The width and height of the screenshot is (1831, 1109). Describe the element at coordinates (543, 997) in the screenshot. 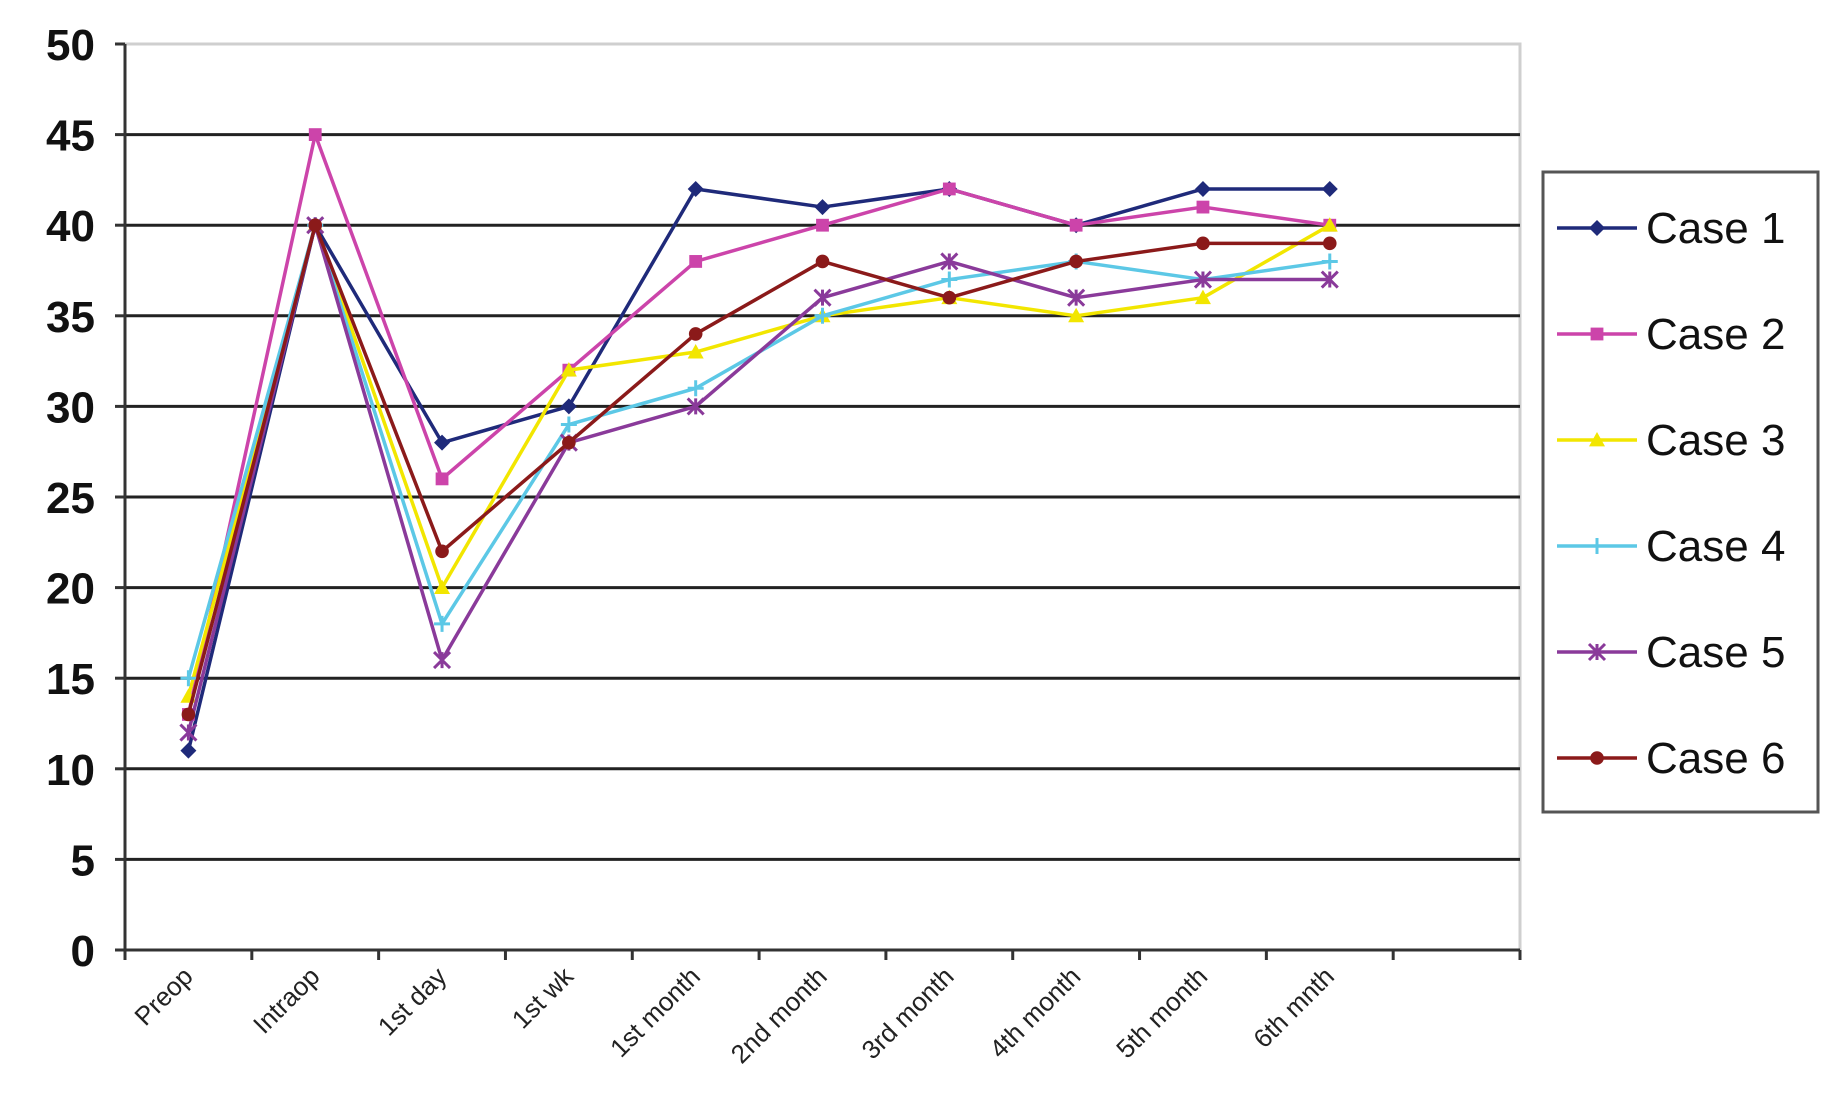

I see `x-tick-label: 1st wk` at that location.